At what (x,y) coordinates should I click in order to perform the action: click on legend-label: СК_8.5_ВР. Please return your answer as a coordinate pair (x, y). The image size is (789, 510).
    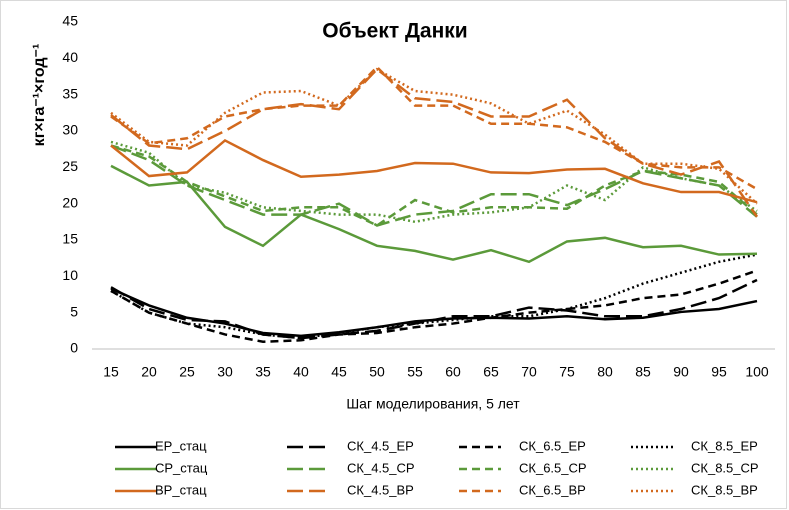
    Looking at the image, I should click on (724, 489).